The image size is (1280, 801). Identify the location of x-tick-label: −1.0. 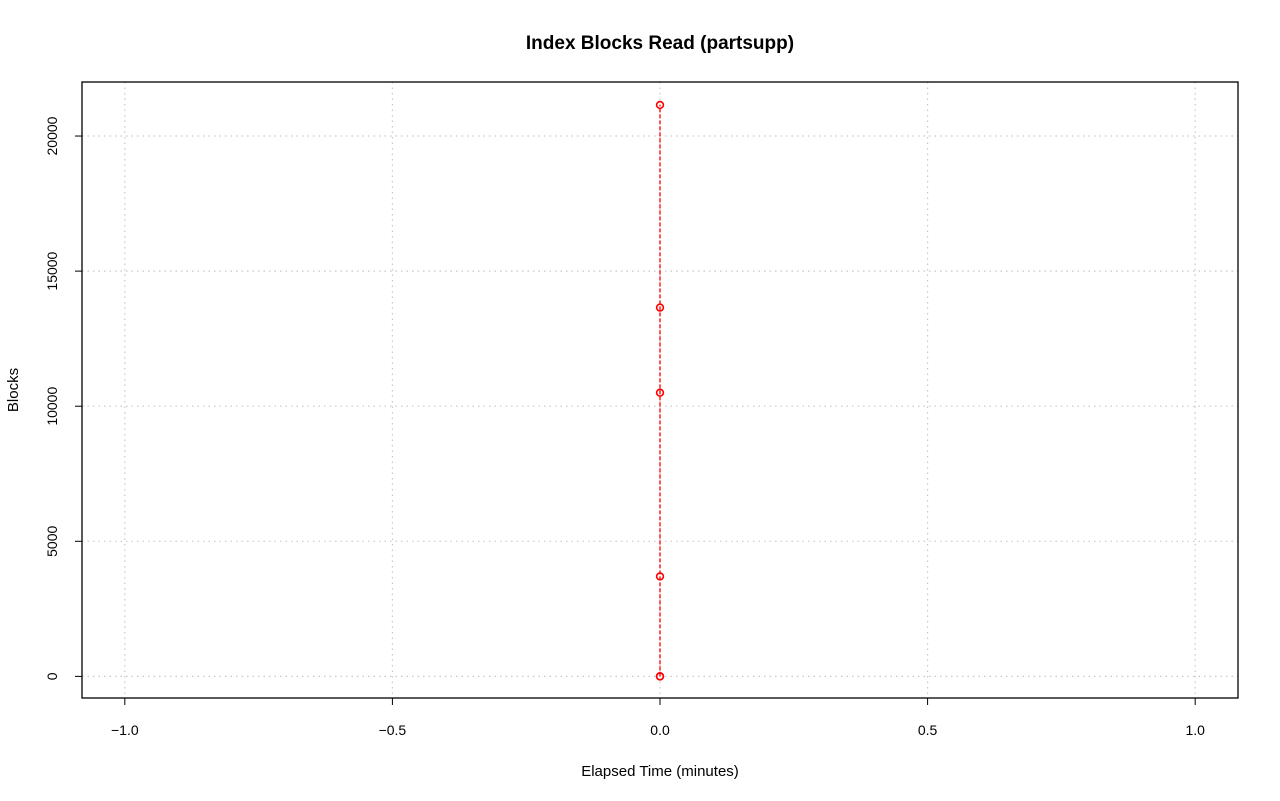
(125, 730).